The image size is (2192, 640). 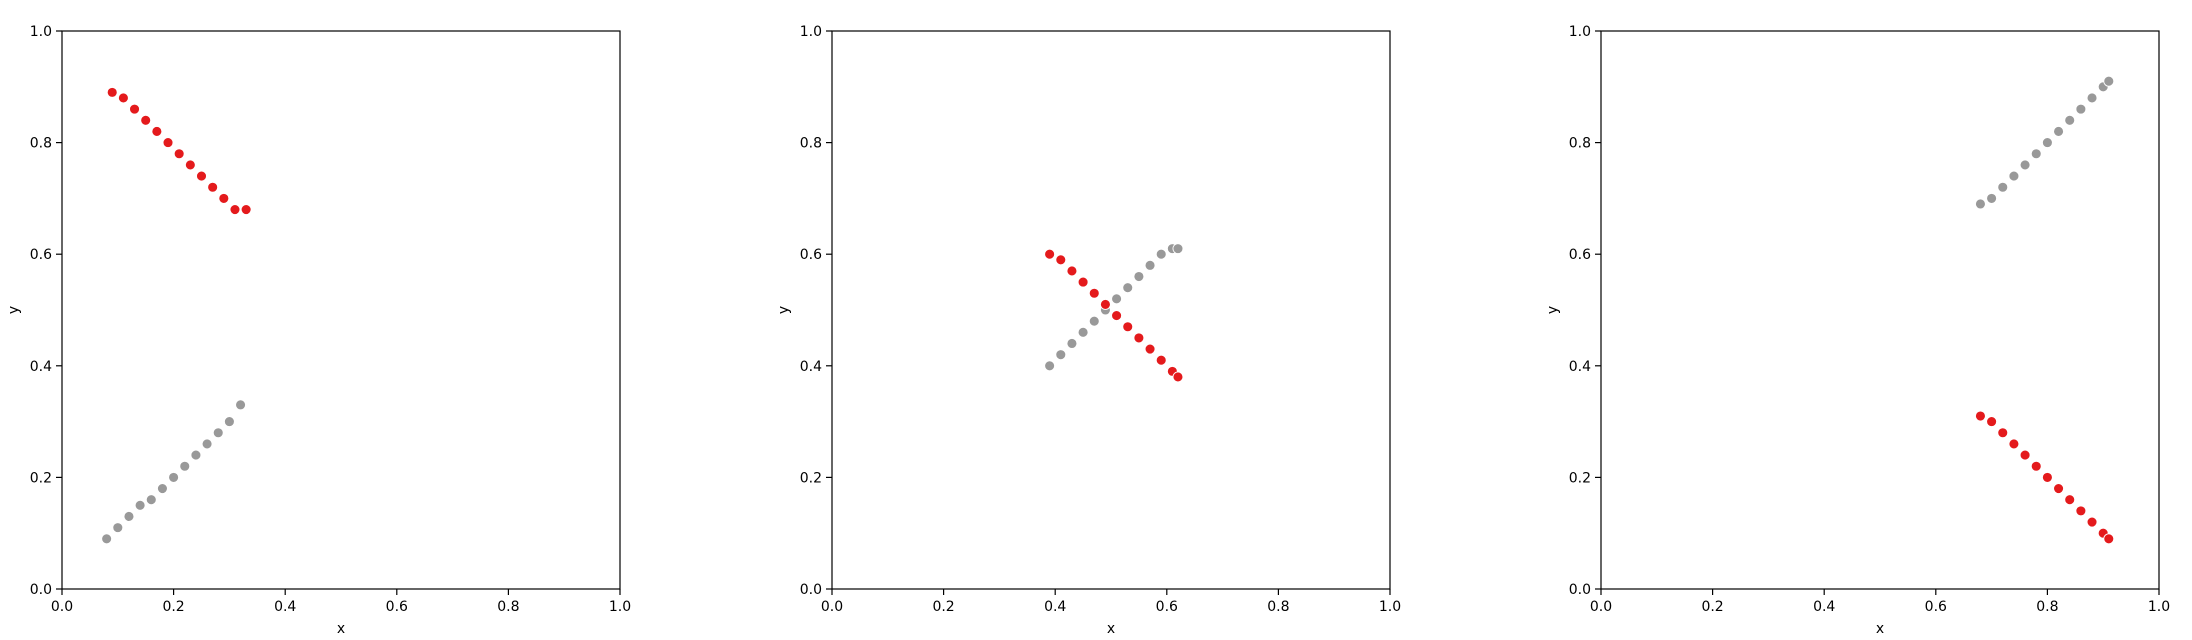 What do you see at coordinates (14, 310) in the screenshot?
I see `y-axis-label: y` at bounding box center [14, 310].